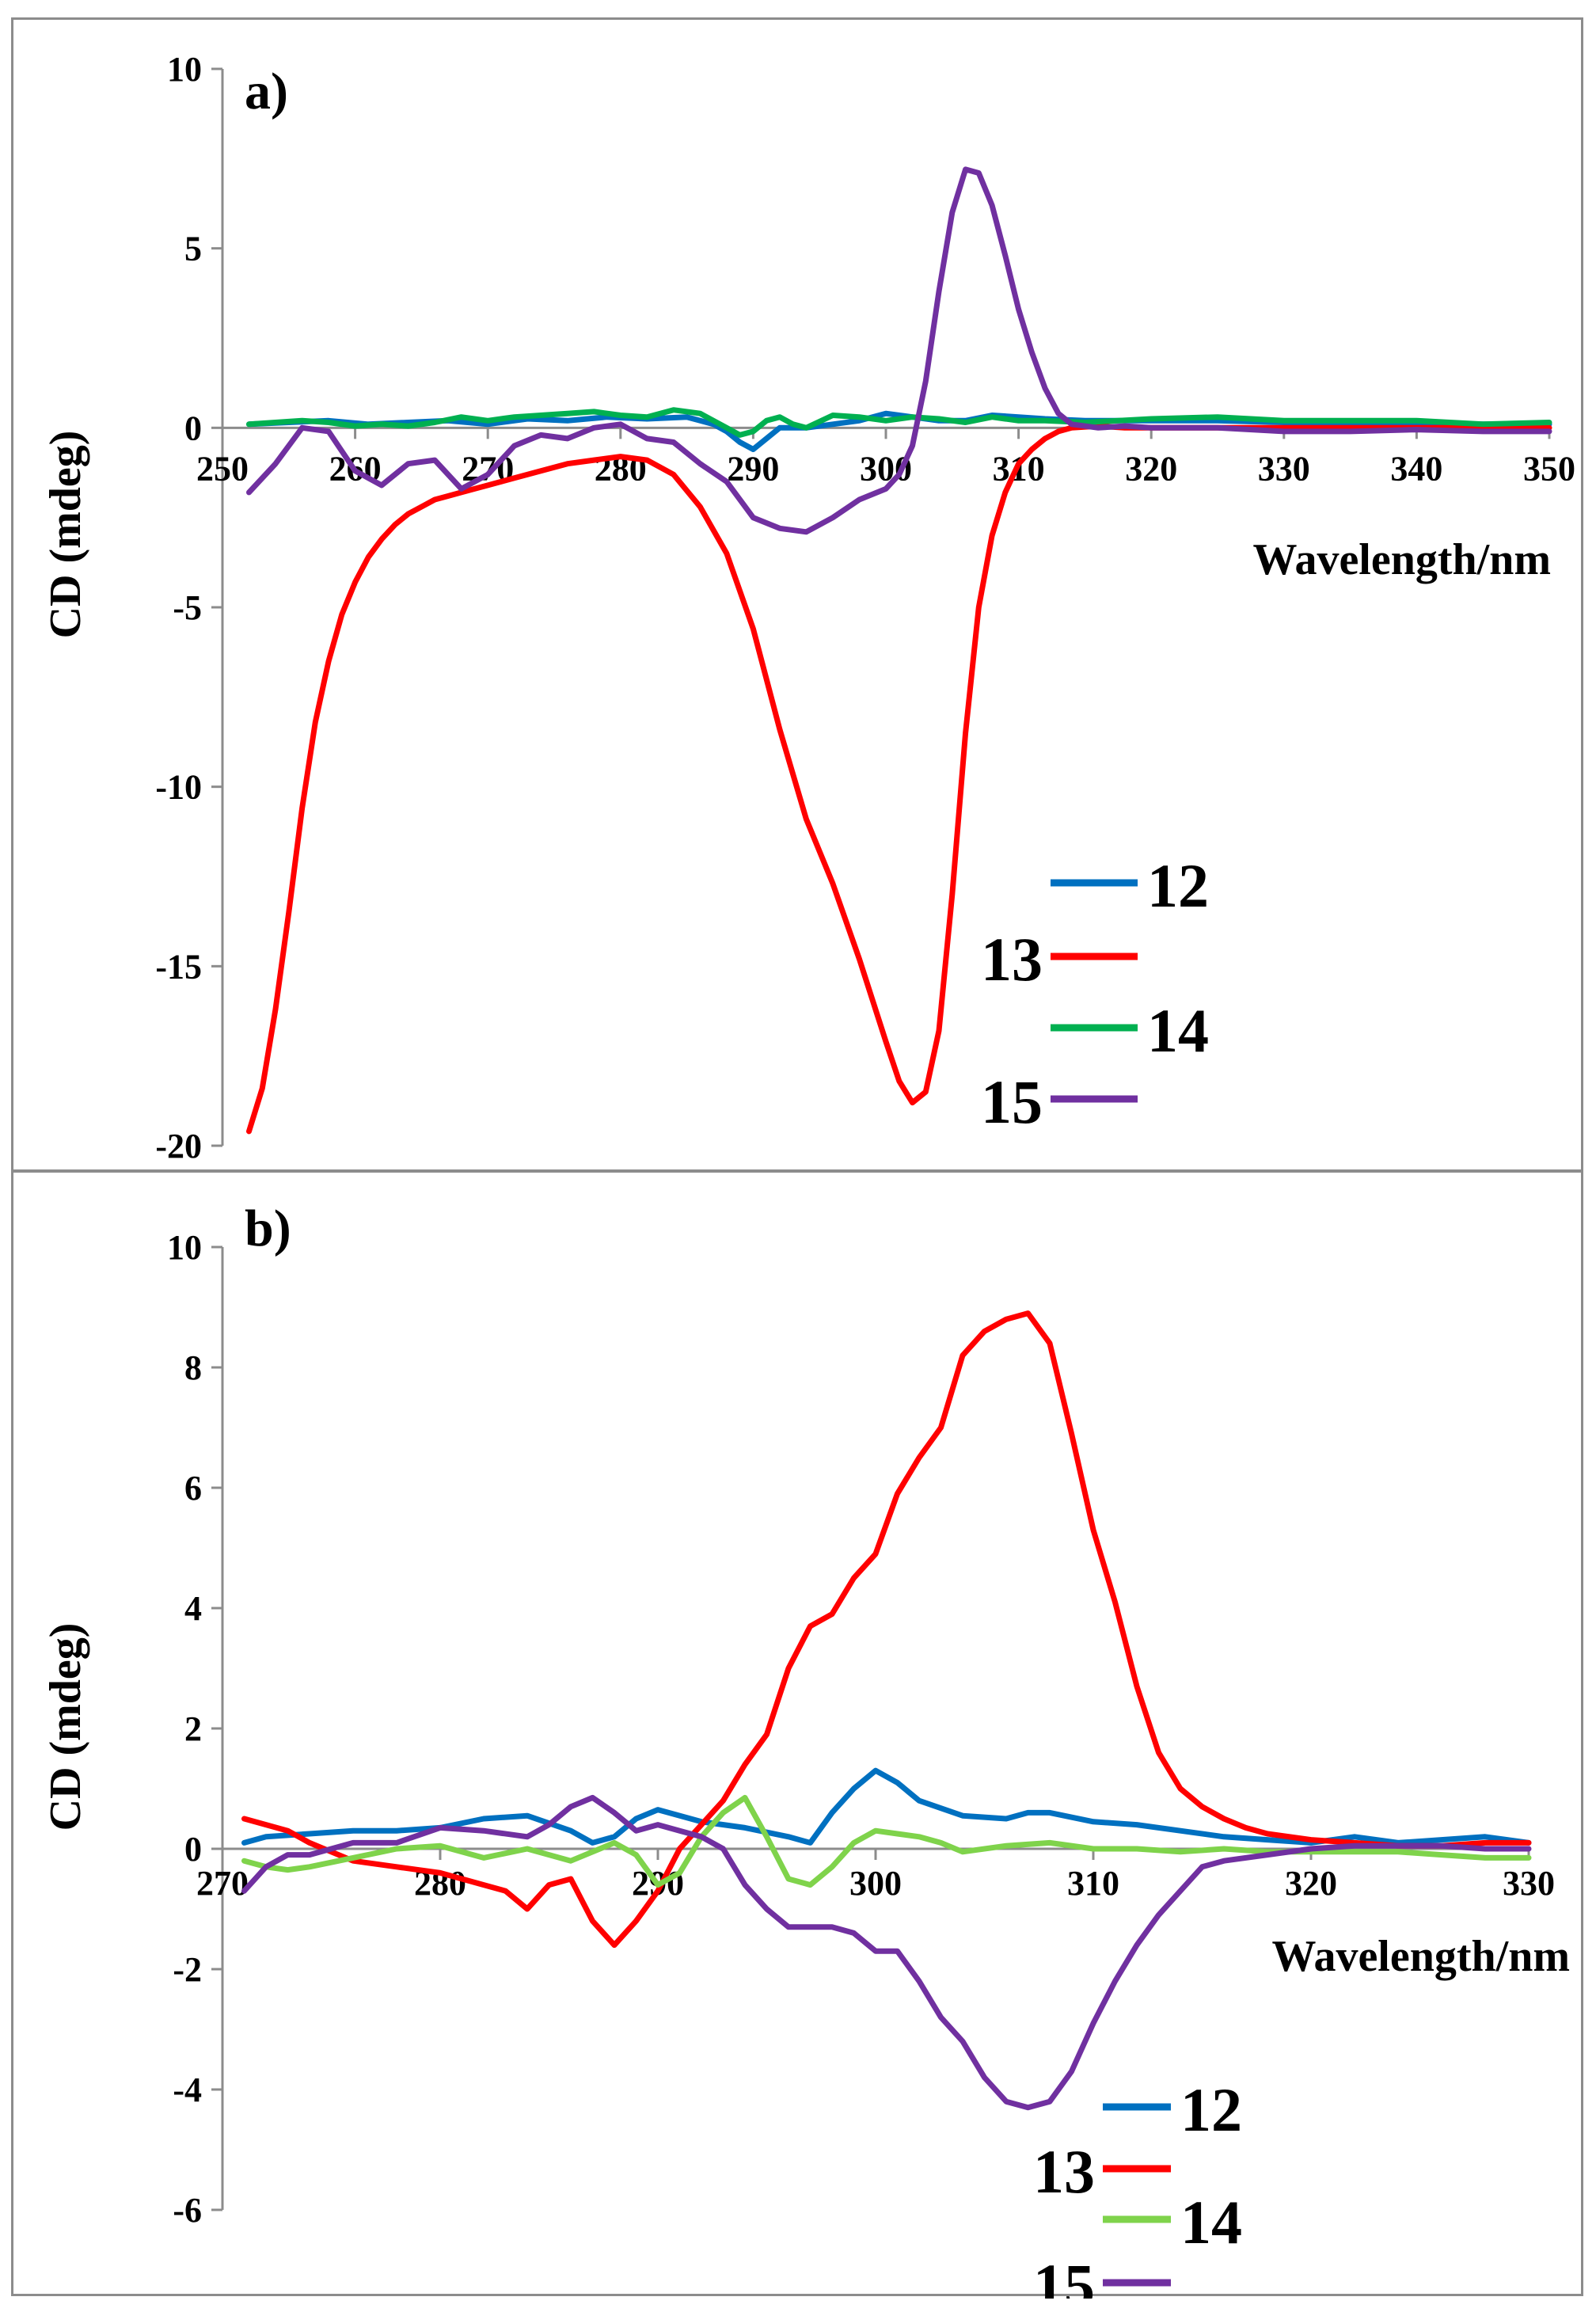  I want to click on legend-label-15-b: 15, so click(1064, 2275).